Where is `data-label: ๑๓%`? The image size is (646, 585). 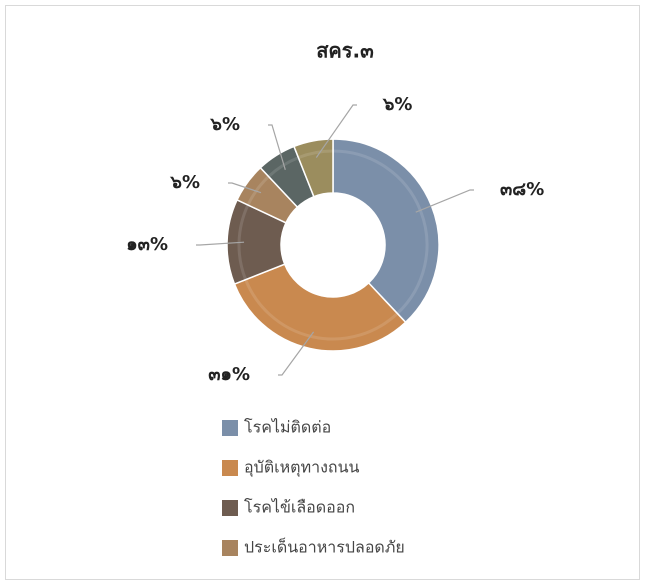
data-label: ๑๓% is located at coordinates (147, 244).